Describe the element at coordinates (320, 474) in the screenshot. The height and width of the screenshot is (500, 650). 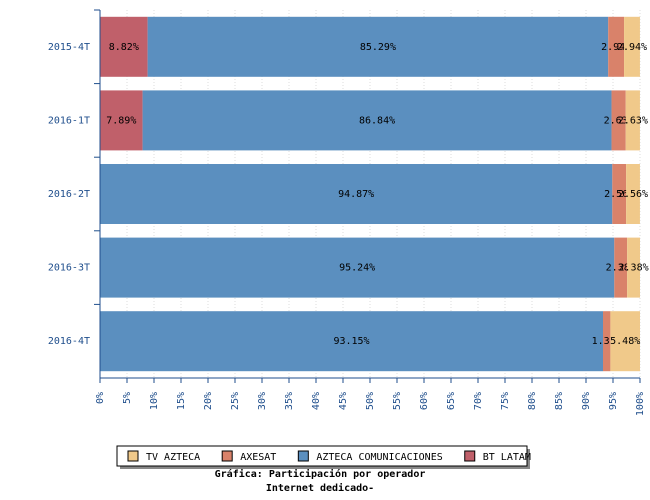
I see `chart-title: Gráfica: Participación por operador` at that location.